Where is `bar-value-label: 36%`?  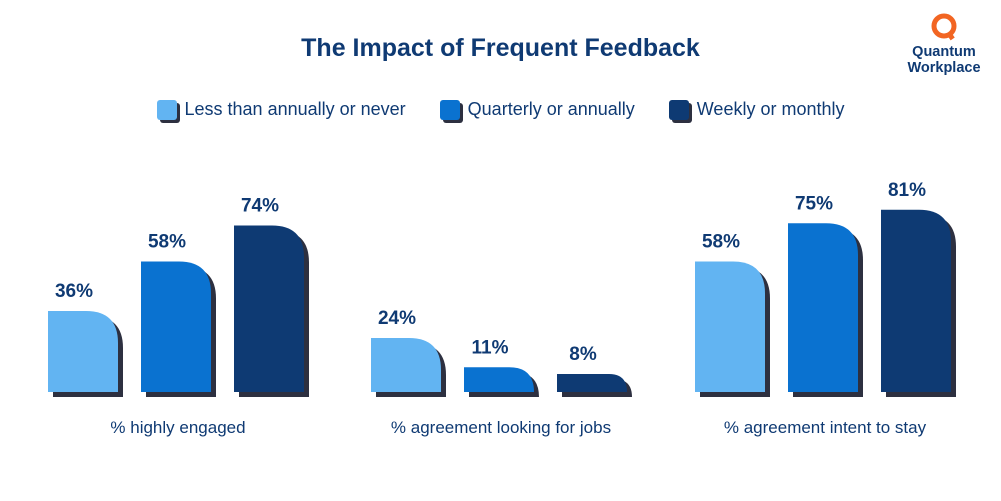 bar-value-label: 36% is located at coordinates (74, 291).